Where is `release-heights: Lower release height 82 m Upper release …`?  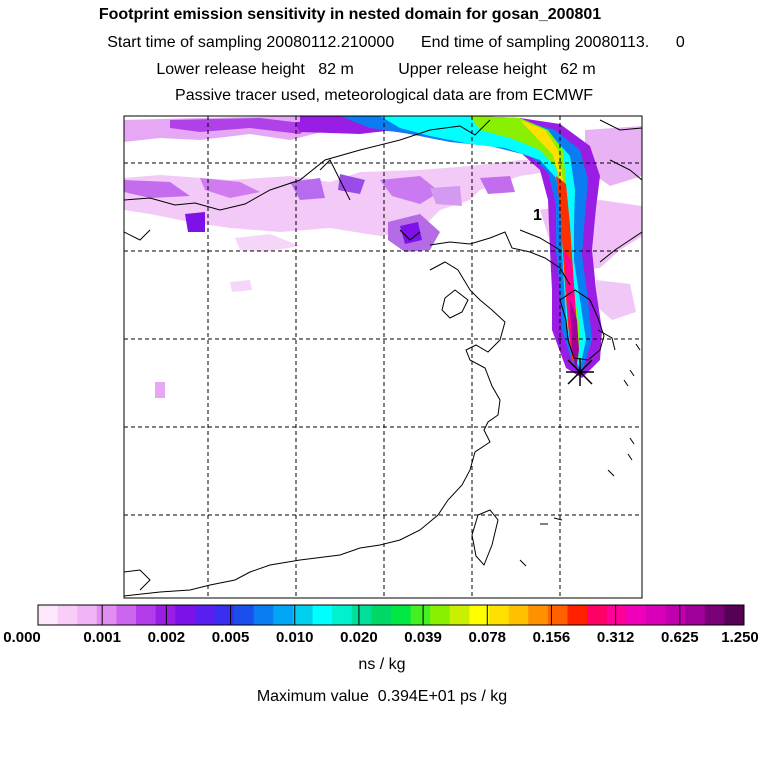
release-heights: Lower release height 82 m Upper release … is located at coordinates (376, 69).